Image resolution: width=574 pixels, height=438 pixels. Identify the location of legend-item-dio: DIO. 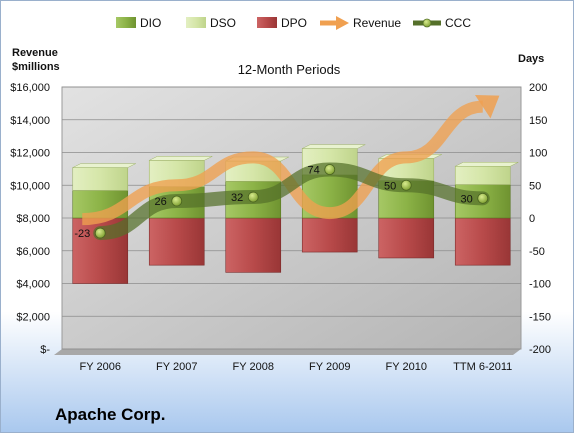
(138, 23).